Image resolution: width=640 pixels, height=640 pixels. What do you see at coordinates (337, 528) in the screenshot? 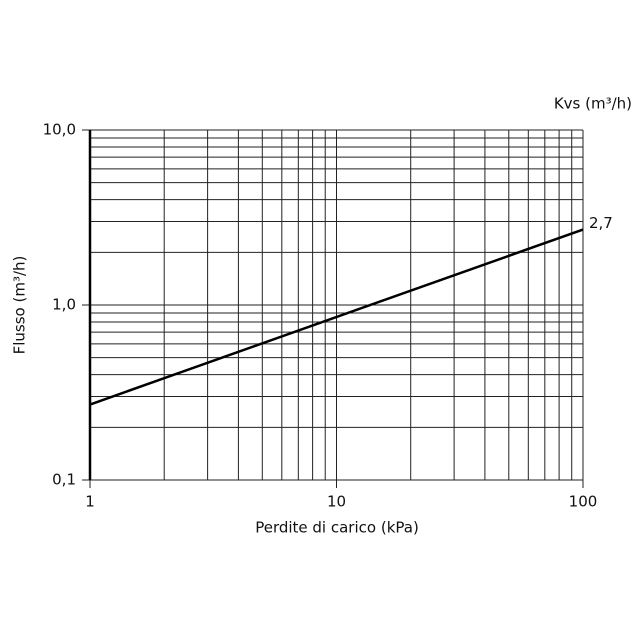
I see `x-axis-label: Perdite di carico (kPa)` at bounding box center [337, 528].